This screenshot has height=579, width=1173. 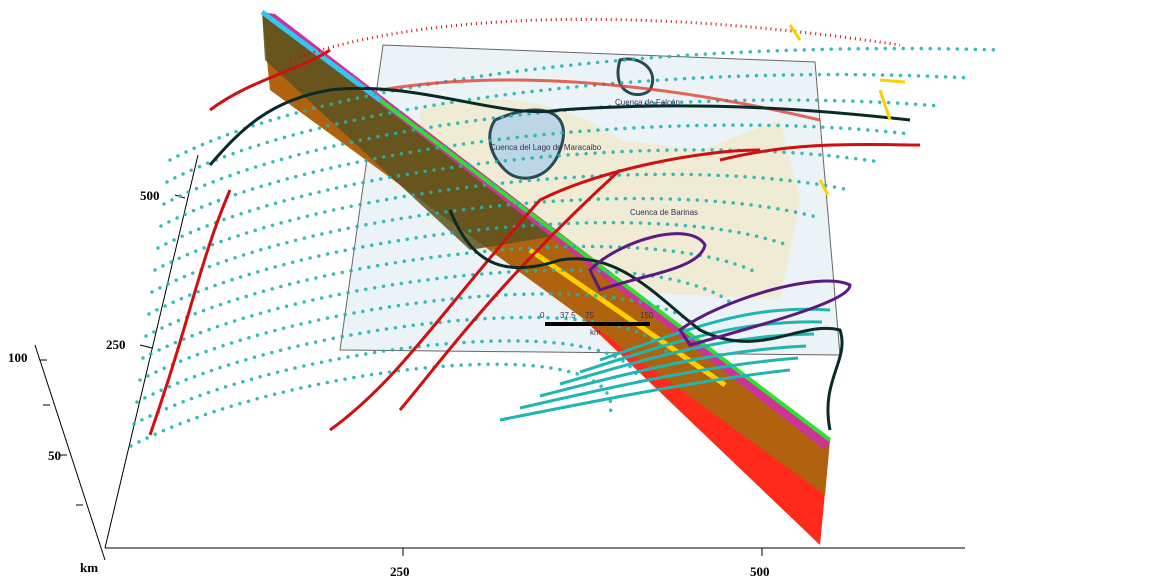 I want to click on vertical-axis, so click(x=151, y=351).